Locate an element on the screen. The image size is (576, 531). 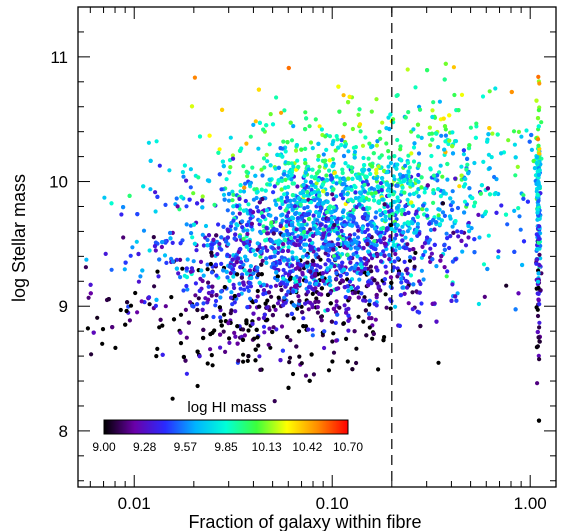
colorbar-label: 9.85 is located at coordinates (226, 447).